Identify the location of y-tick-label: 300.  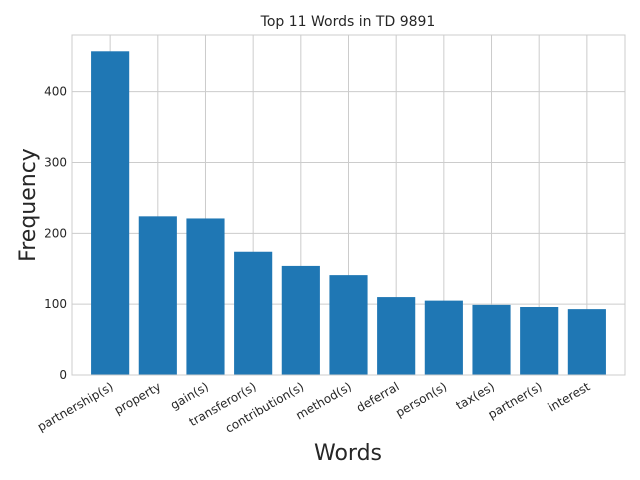
(55, 163).